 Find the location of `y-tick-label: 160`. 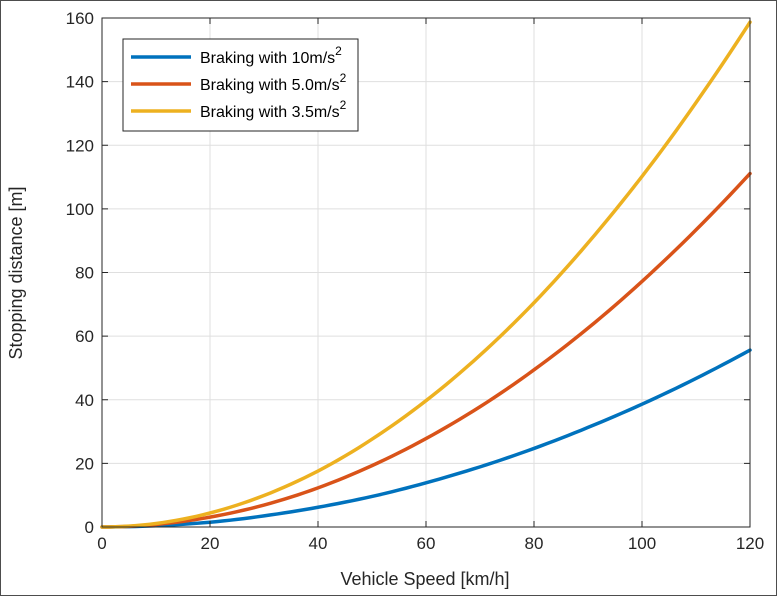

y-tick-label: 160 is located at coordinates (80, 18).